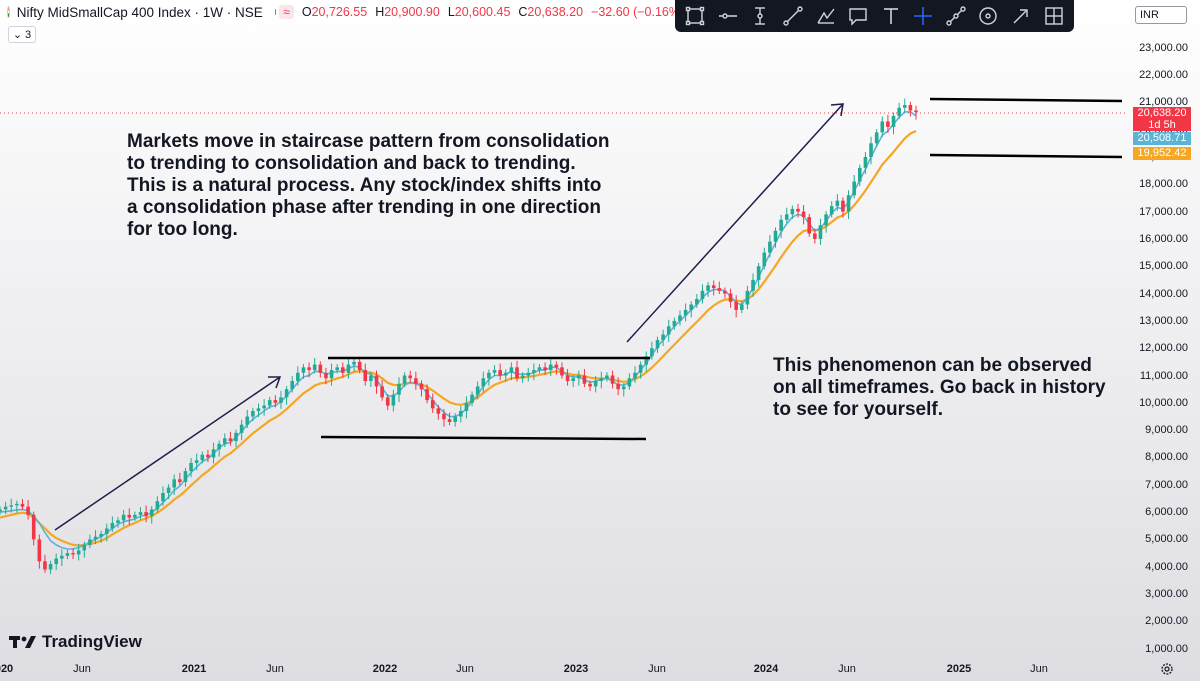 Image resolution: width=1200 pixels, height=681 pixels. I want to click on gear-icon, so click(1167, 669).